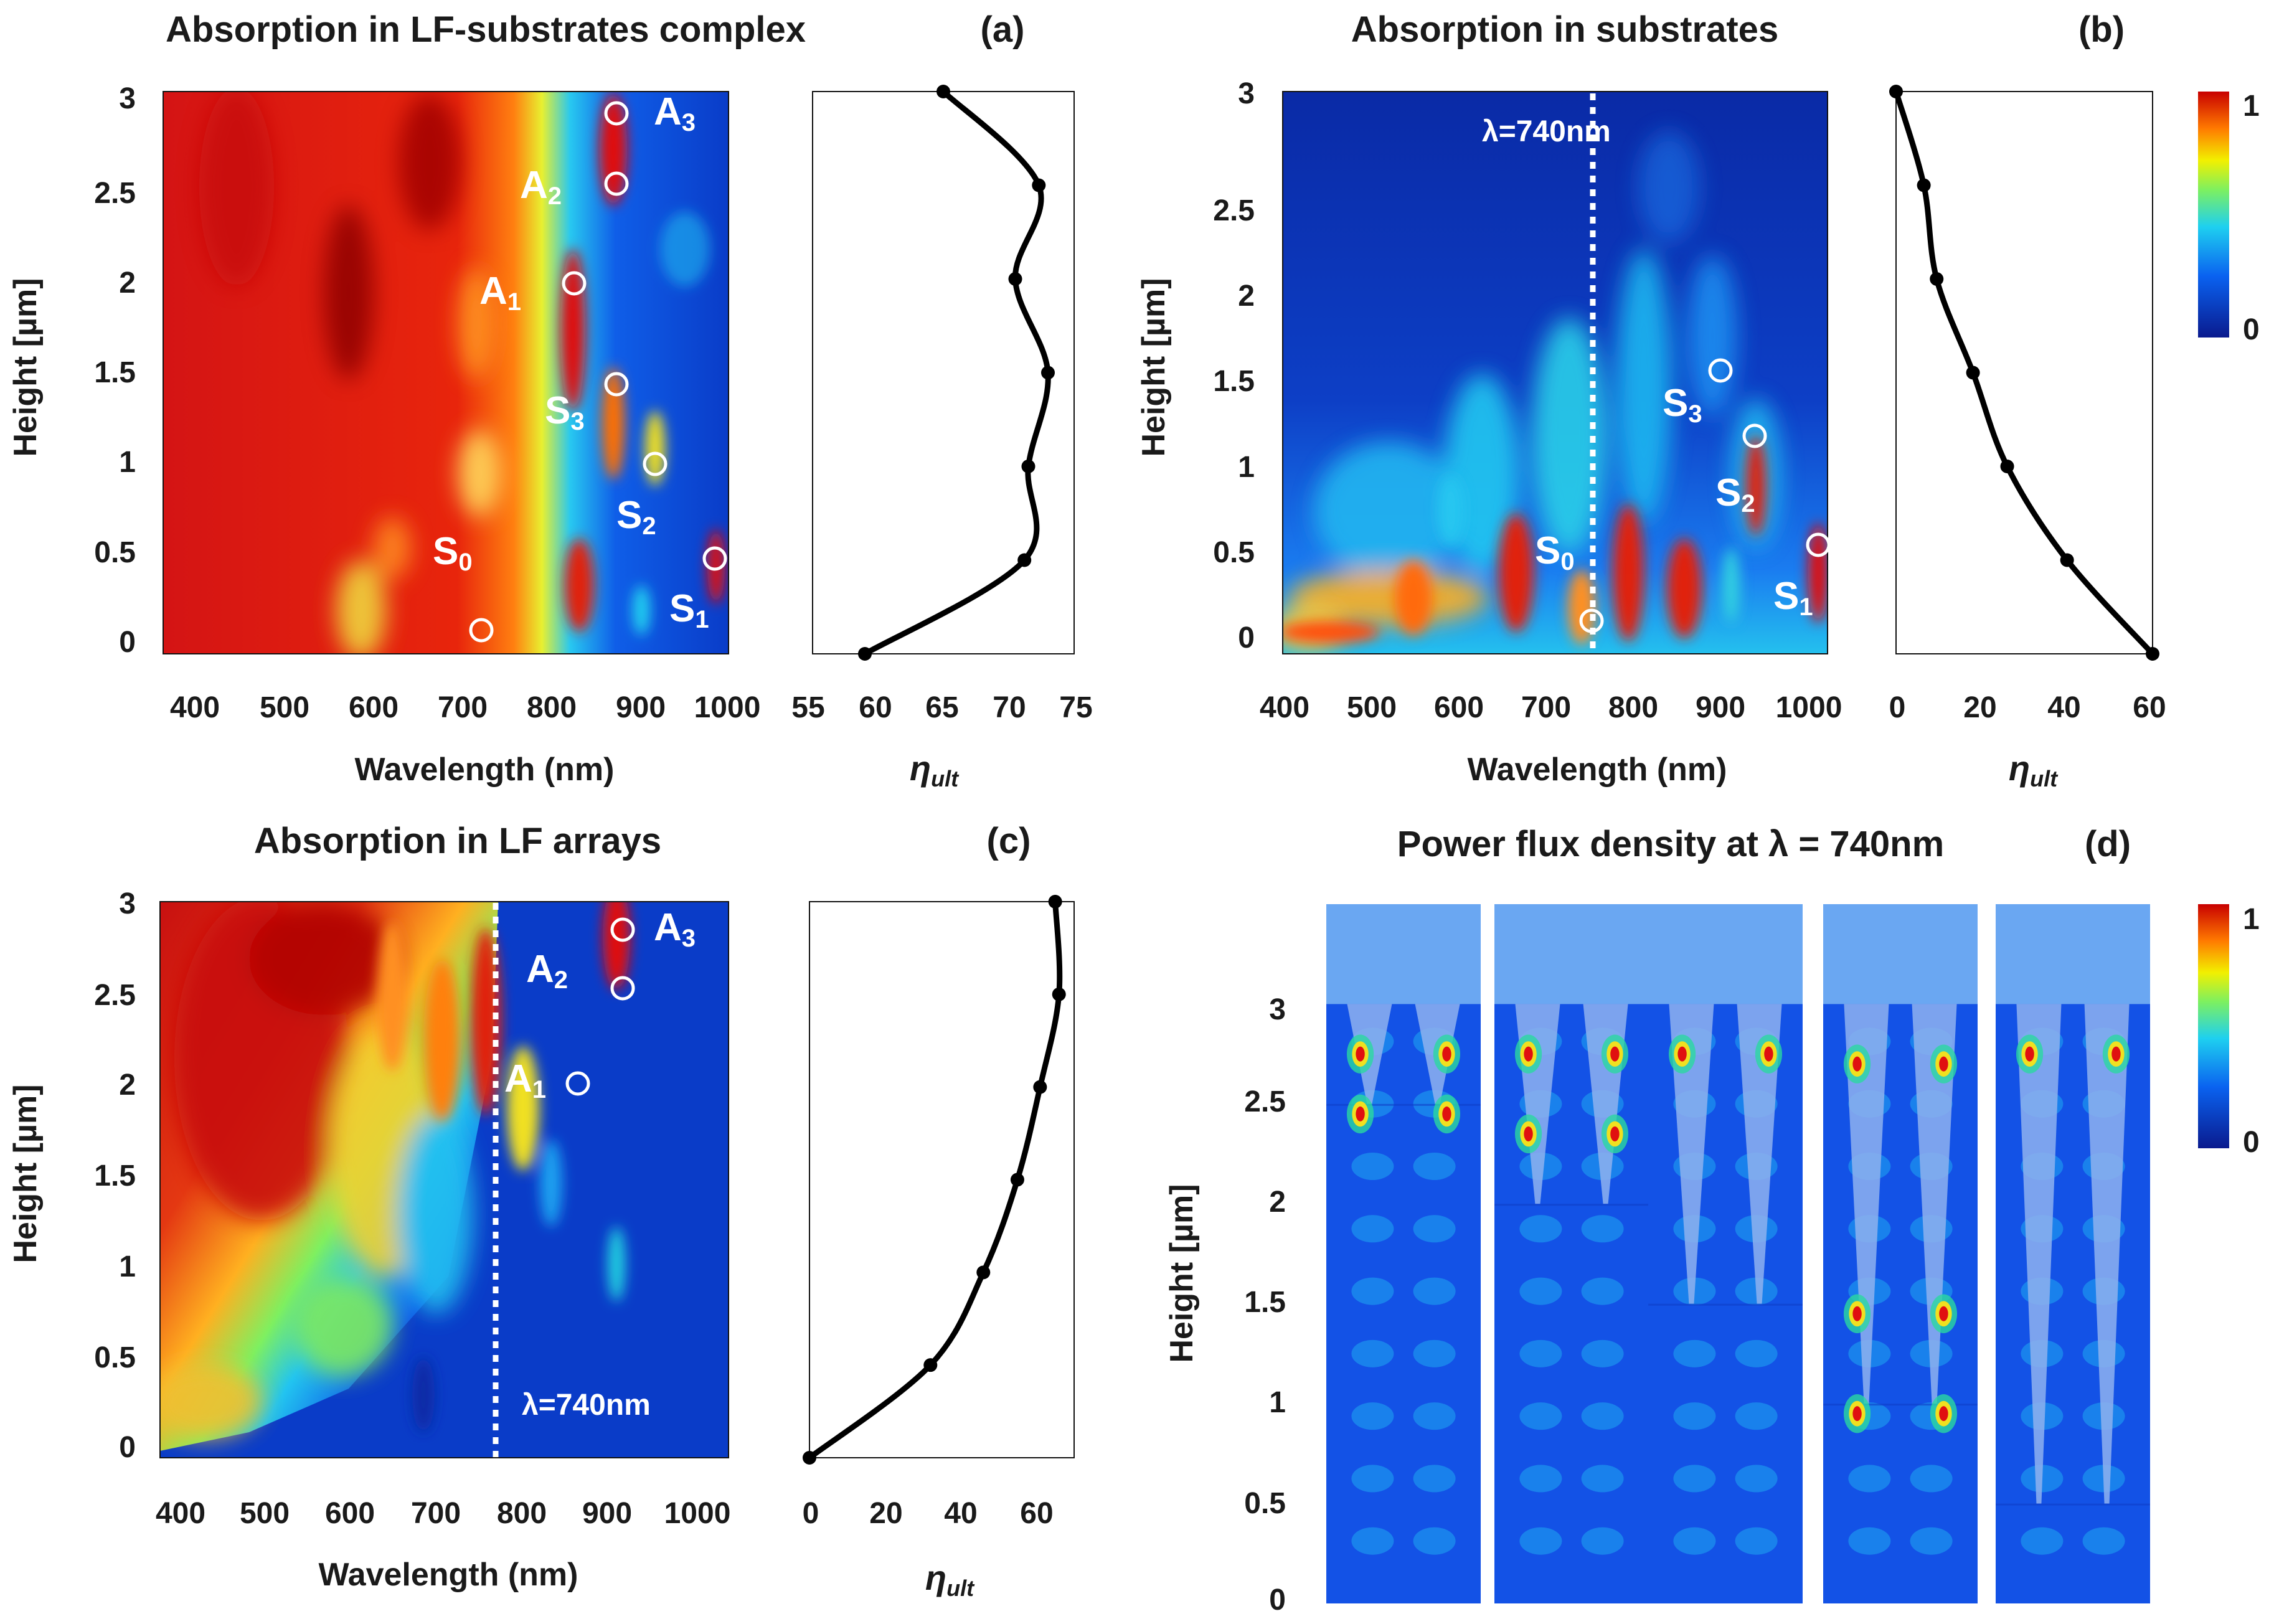 Image resolution: width=2274 pixels, height=1624 pixels. I want to click on panel-a-xlabel: Wavelength (nm), so click(485, 770).